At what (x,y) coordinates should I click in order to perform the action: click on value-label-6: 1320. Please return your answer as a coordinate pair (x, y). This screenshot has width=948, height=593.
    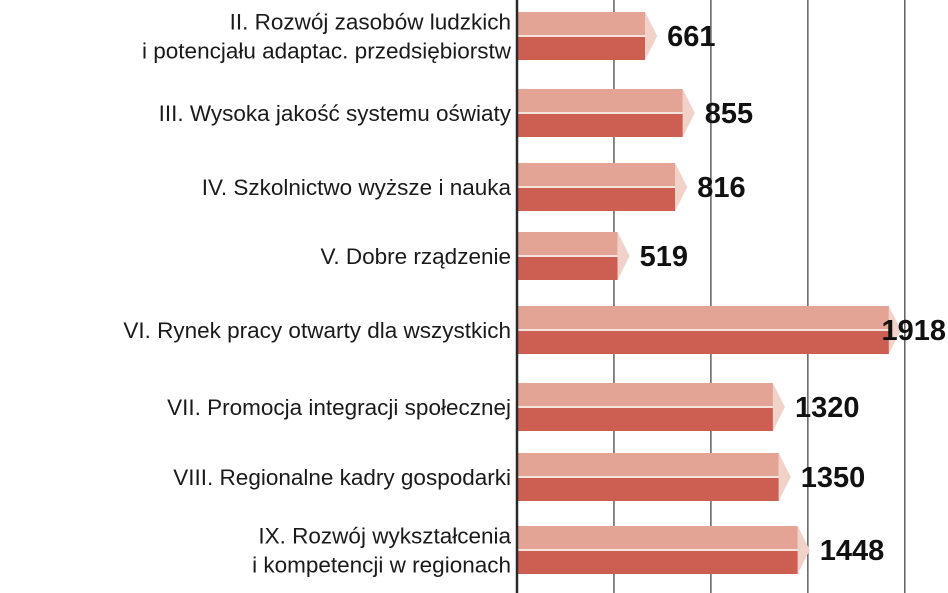
    Looking at the image, I should click on (827, 408).